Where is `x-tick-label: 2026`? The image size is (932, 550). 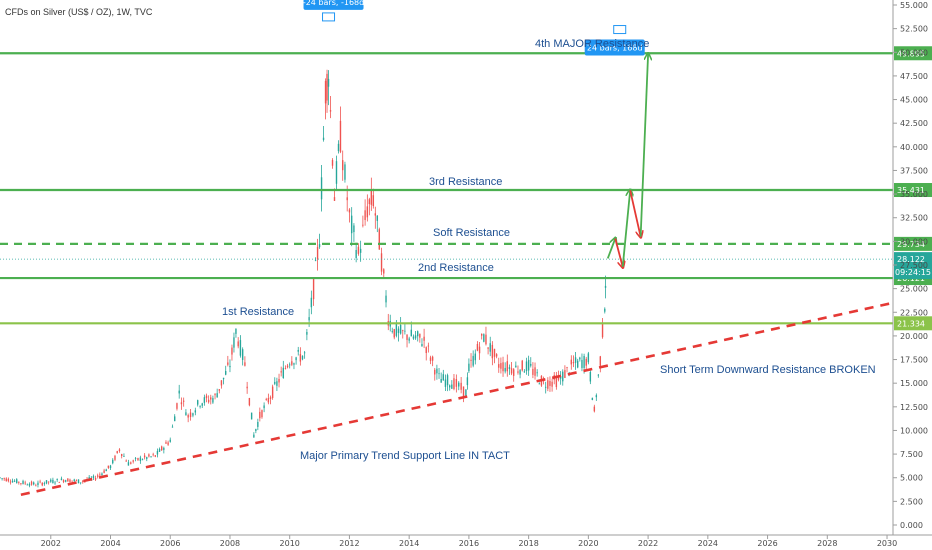
x-tick-label: 2026 is located at coordinates (767, 543).